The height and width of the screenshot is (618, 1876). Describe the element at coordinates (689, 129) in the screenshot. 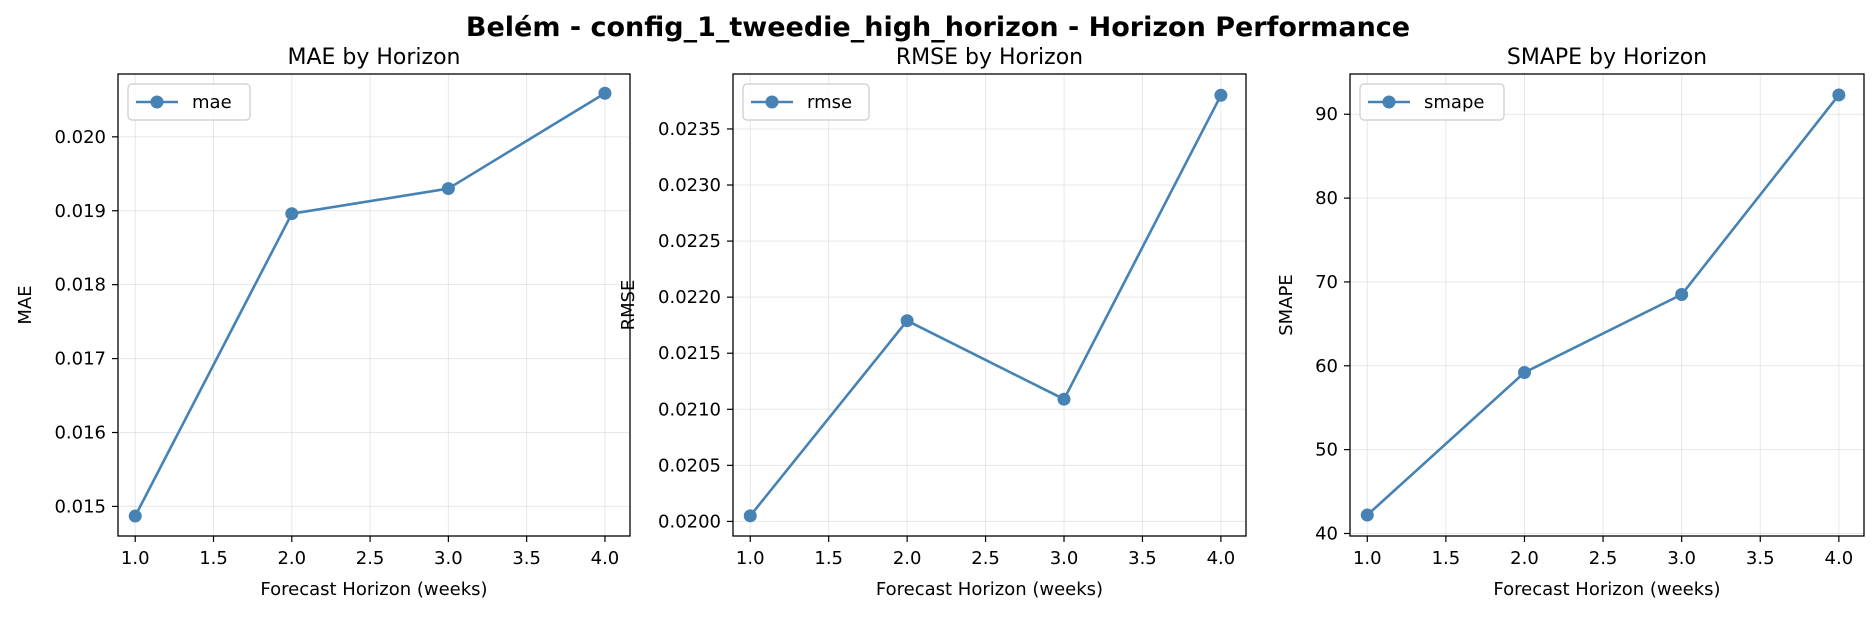

I see `y-tick-label: 0.0235` at that location.